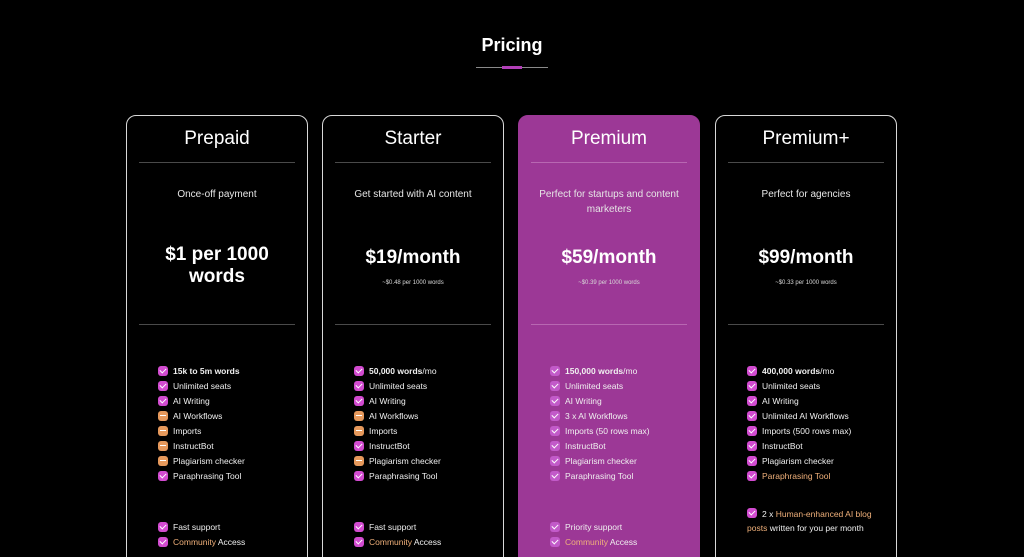 Image resolution: width=1024 pixels, height=557 pixels. I want to click on page-title: Pricing, so click(512, 45).